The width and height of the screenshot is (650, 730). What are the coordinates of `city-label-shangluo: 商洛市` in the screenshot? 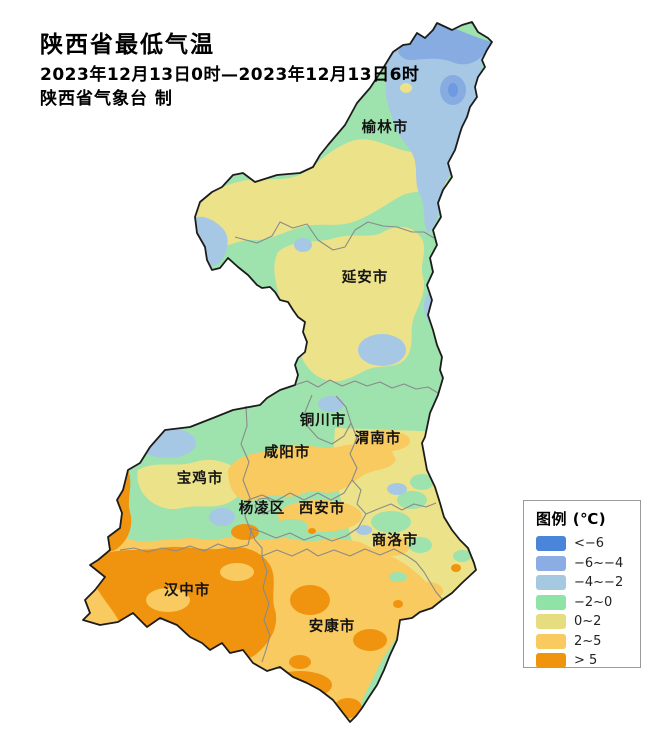 It's located at (395, 540).